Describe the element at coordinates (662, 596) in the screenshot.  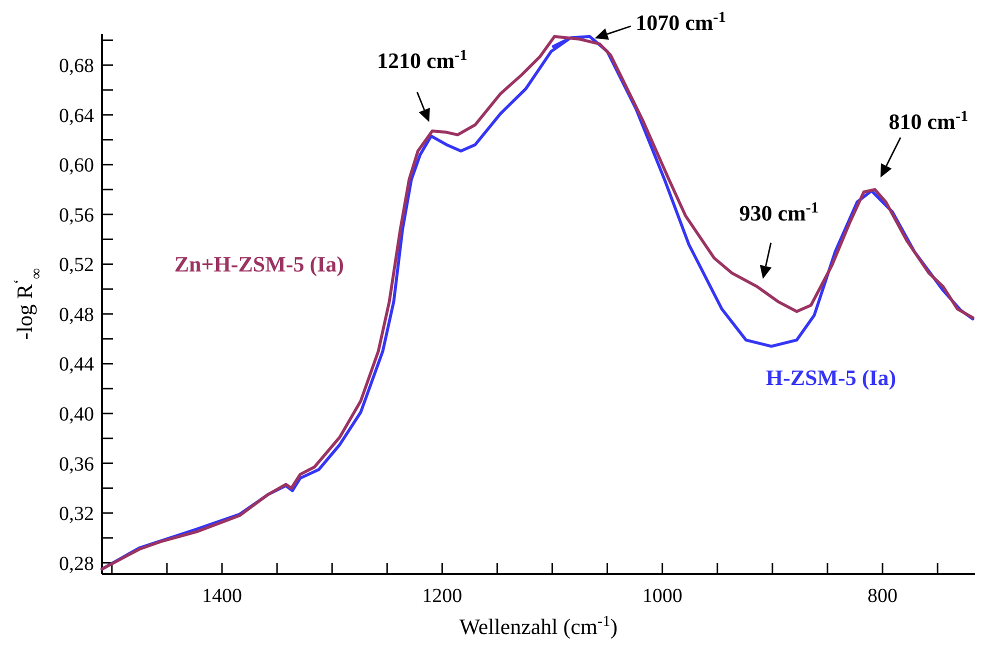
I see `x-tick-label: 1000` at that location.